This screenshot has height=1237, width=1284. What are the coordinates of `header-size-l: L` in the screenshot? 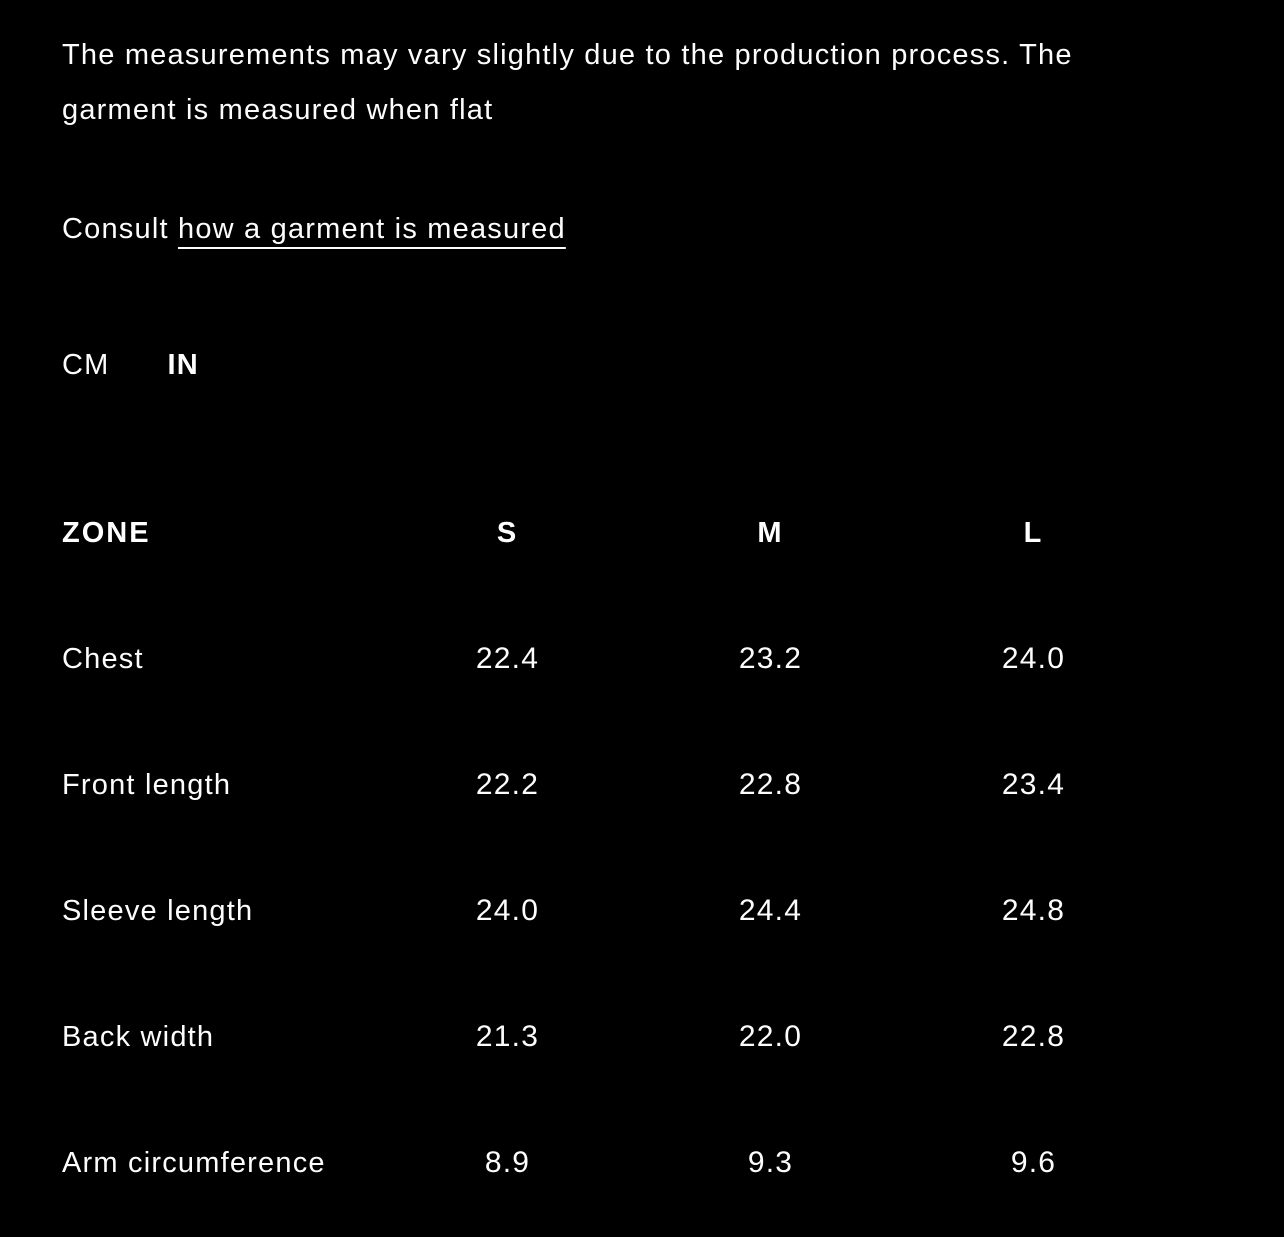 It's located at (1033, 532).